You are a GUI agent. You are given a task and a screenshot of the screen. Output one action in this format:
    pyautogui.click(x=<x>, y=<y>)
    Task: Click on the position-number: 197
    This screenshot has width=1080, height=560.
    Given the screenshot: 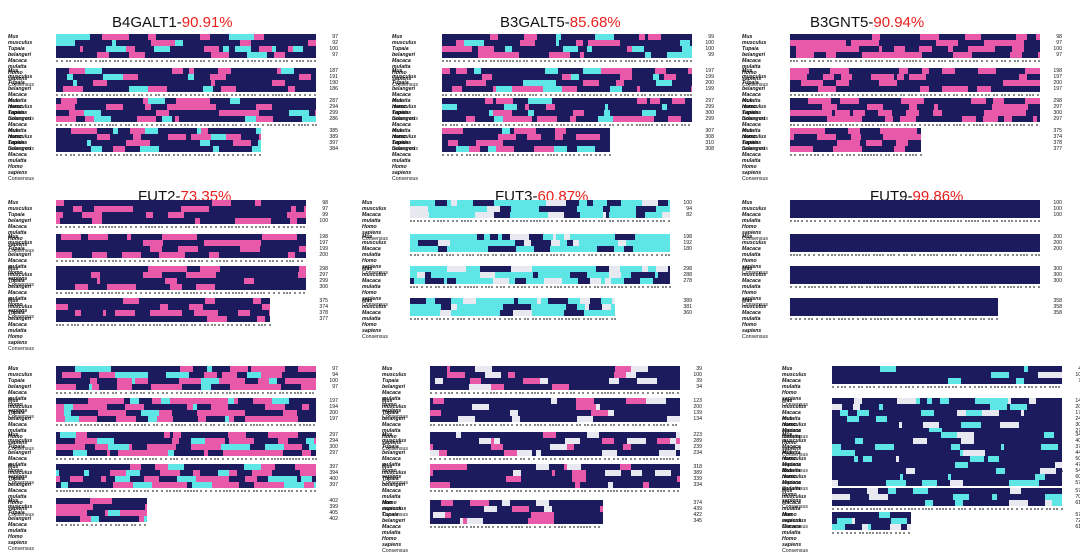 What is the action you would take?
    pyautogui.click(x=333, y=401)
    